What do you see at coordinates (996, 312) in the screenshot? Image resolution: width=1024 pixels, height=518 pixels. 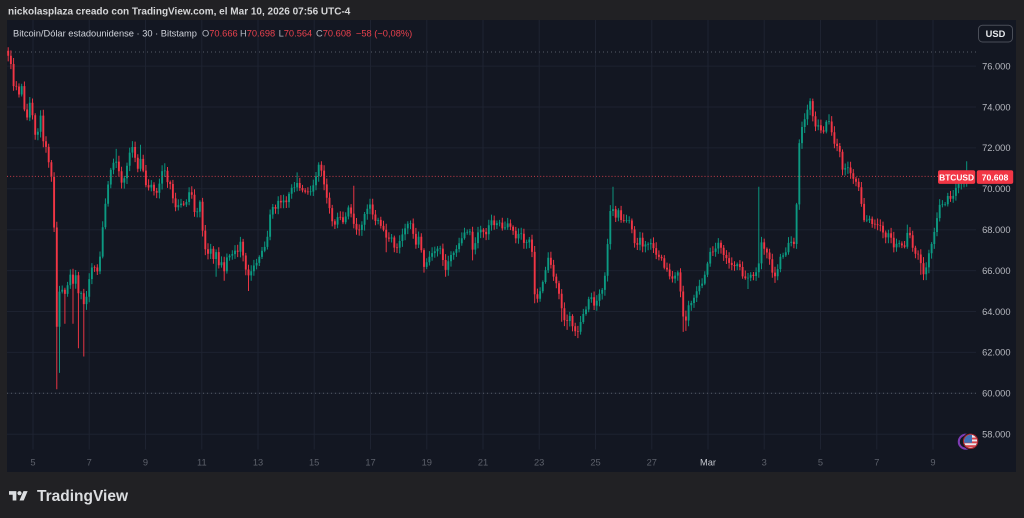 I see `svg-text: 64.000` at bounding box center [996, 312].